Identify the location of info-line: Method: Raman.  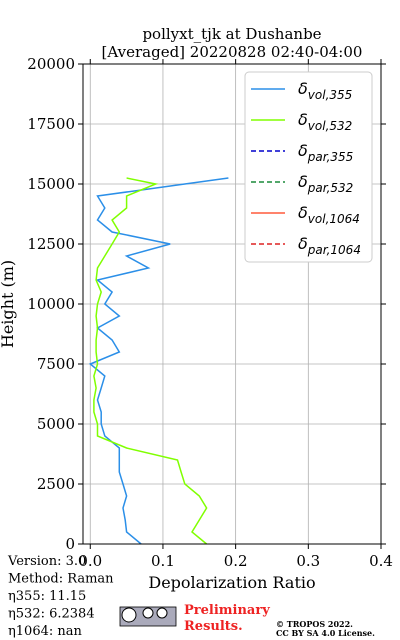
(61, 579).